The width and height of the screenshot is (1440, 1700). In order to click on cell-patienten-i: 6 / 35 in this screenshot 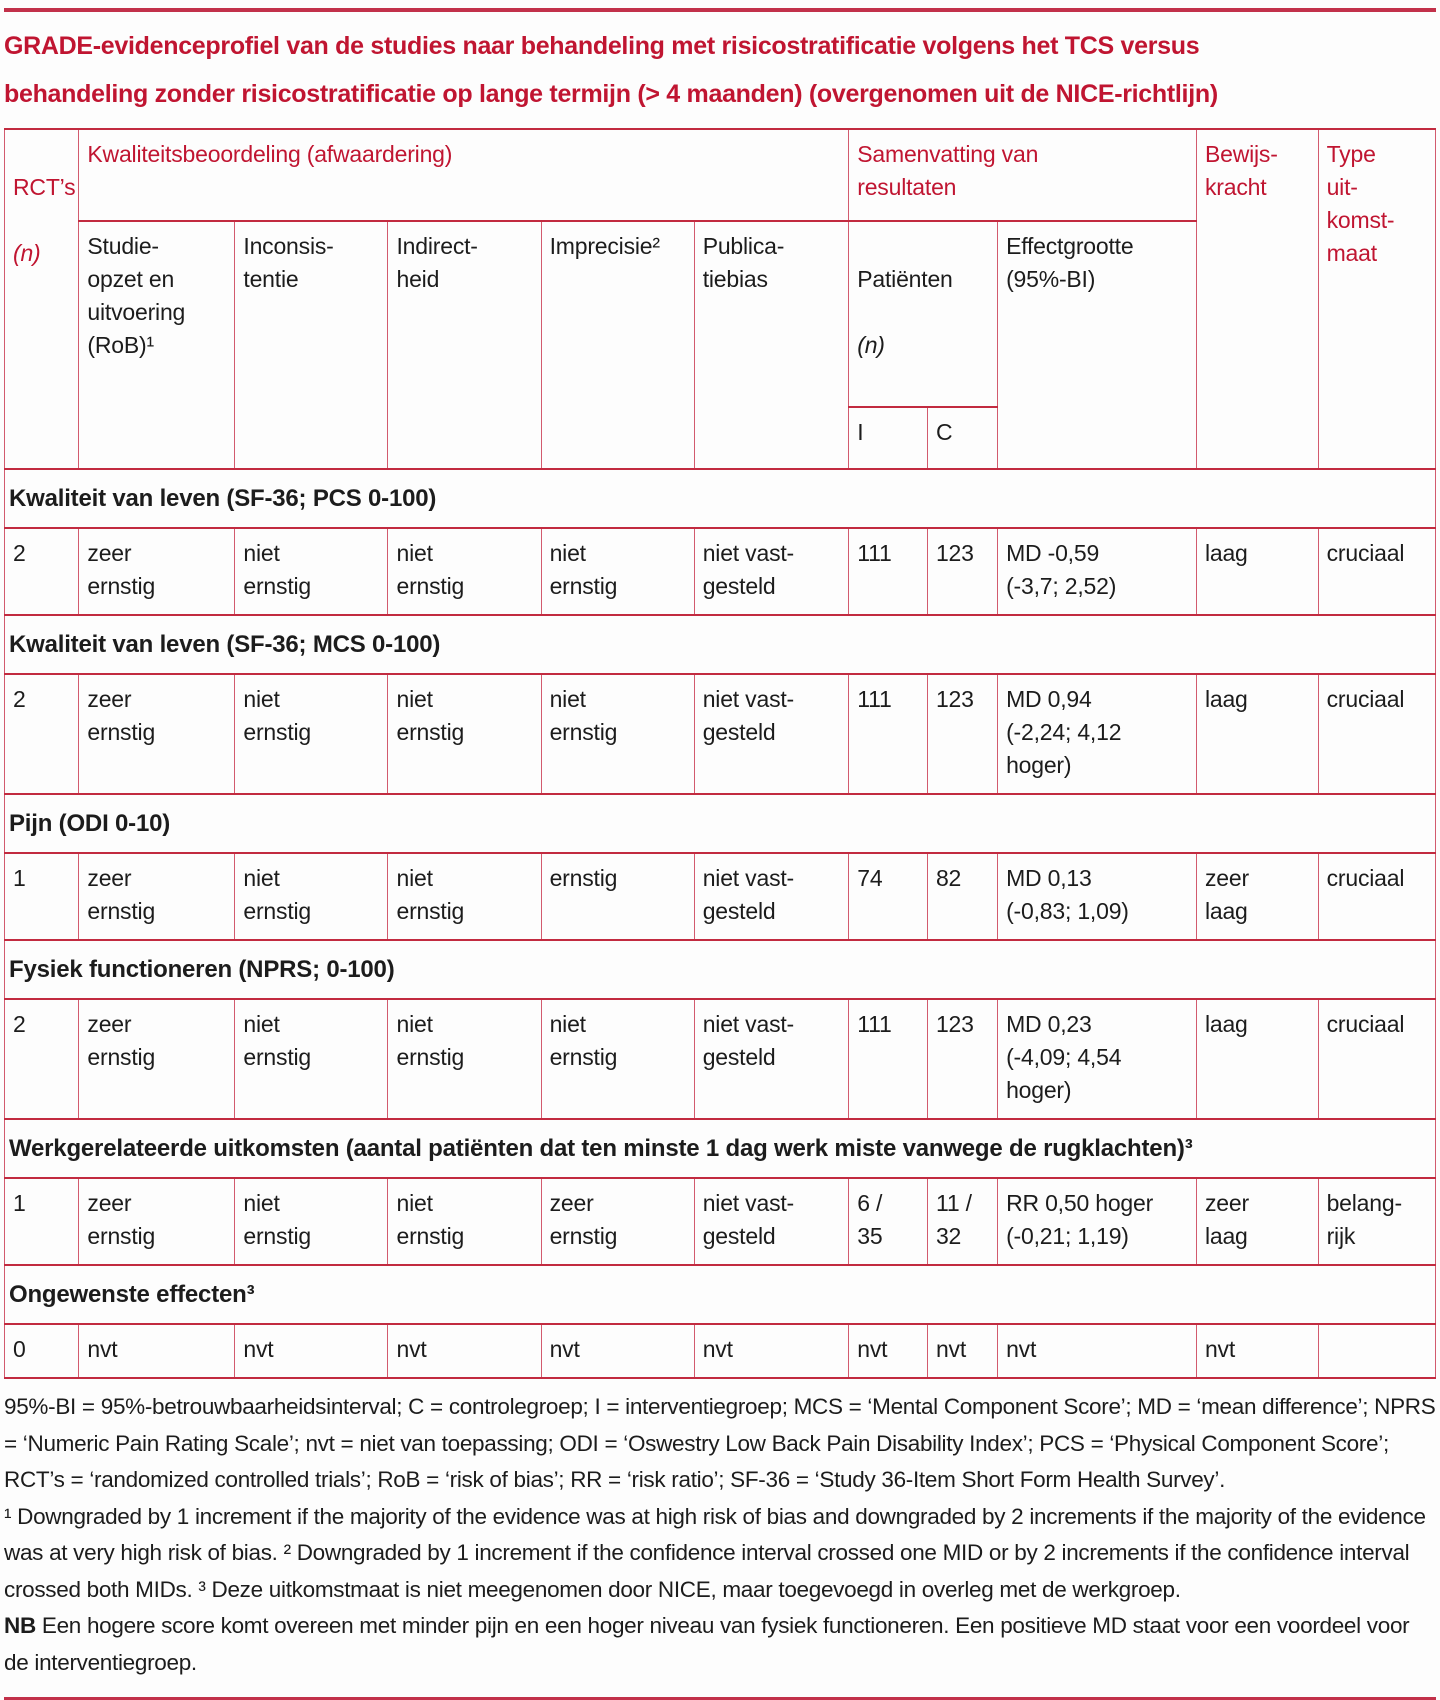, I will do `click(888, 1221)`.